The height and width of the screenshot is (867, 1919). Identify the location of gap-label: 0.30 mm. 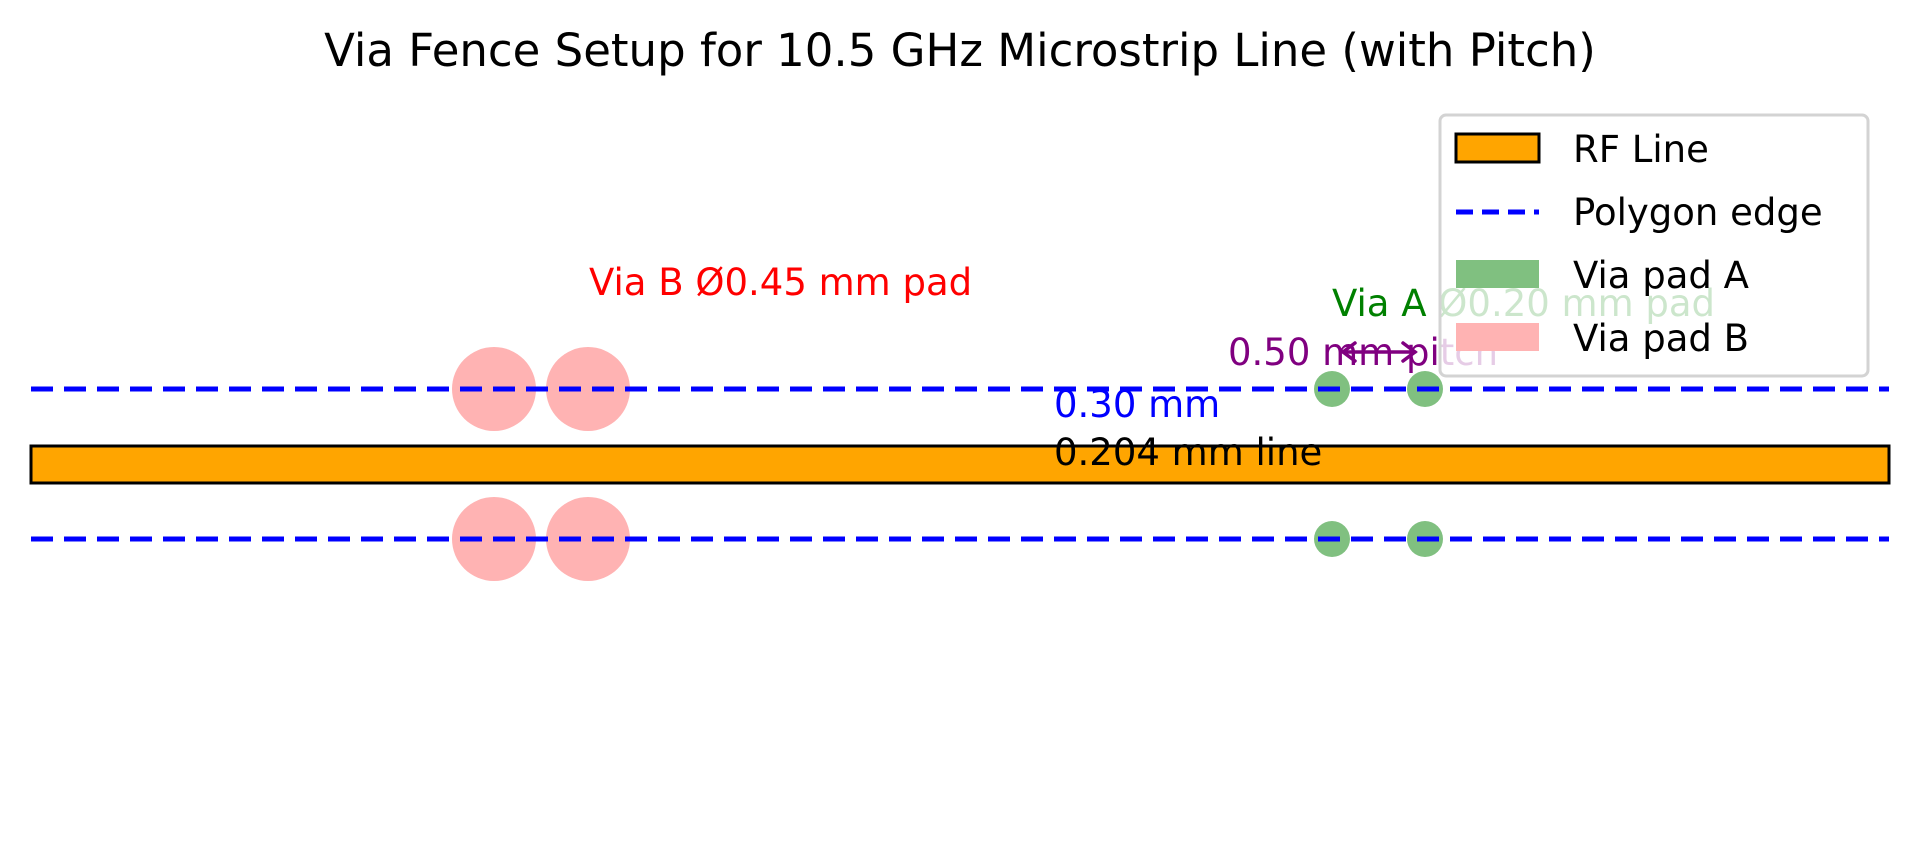
(1137, 404).